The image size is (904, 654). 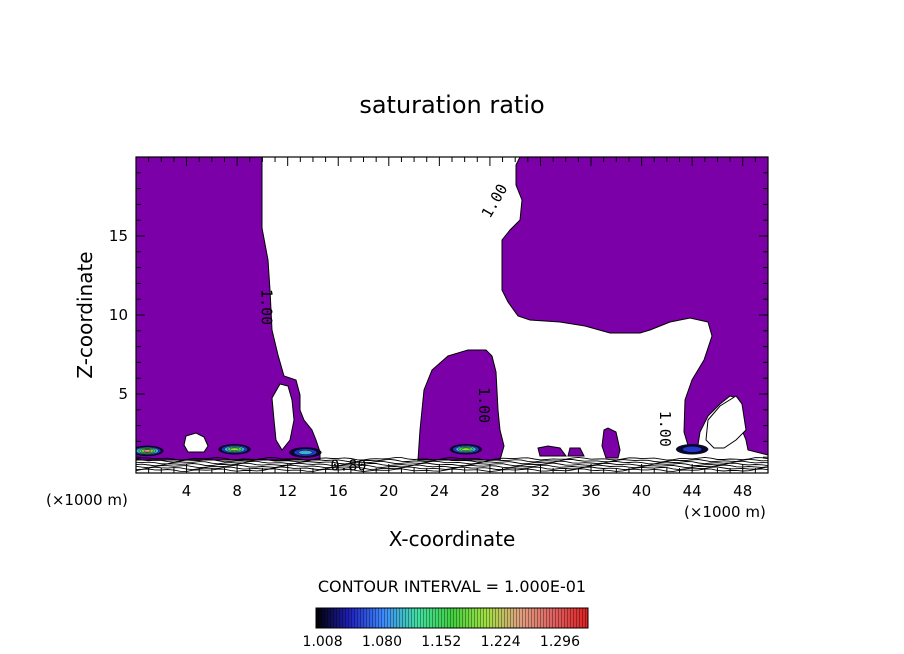 I want to click on x-tick-label: 40, so click(x=641, y=491).